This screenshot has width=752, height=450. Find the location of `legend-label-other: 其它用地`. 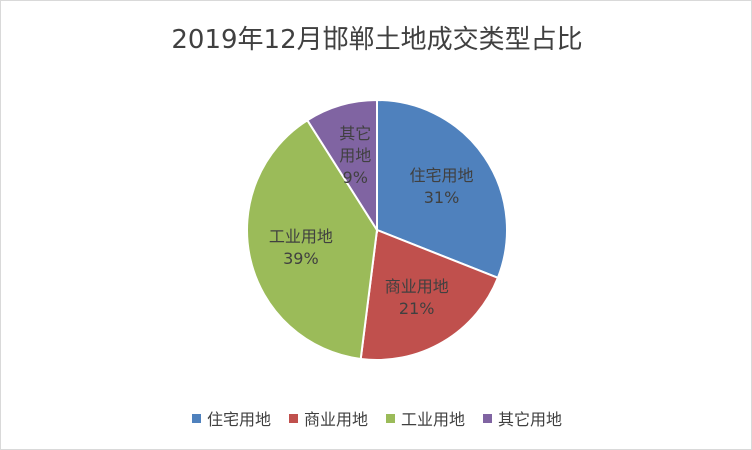

legend-label-other: 其它用地 is located at coordinates (530, 419).